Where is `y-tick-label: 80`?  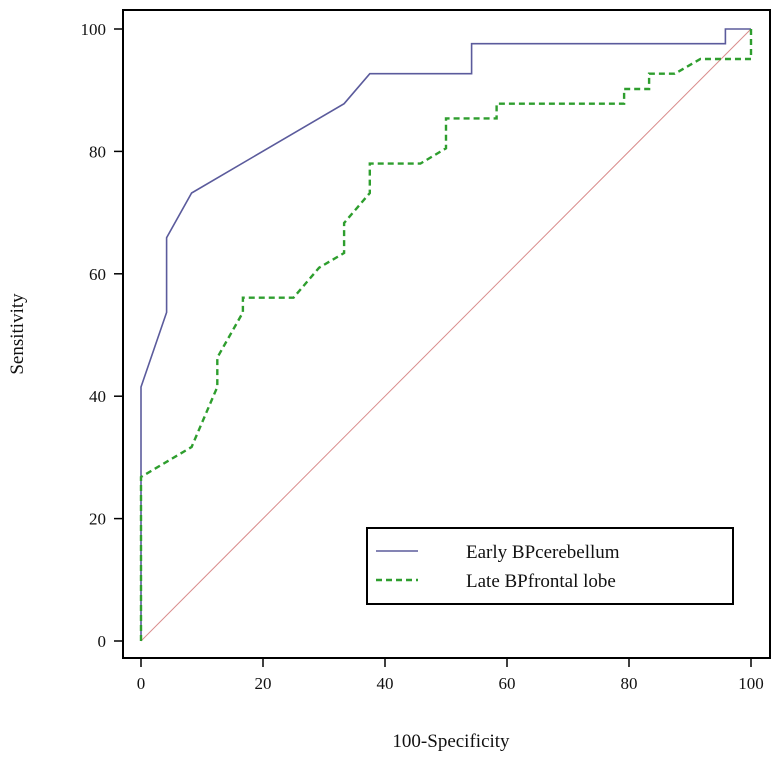 y-tick-label: 80 is located at coordinates (97, 151).